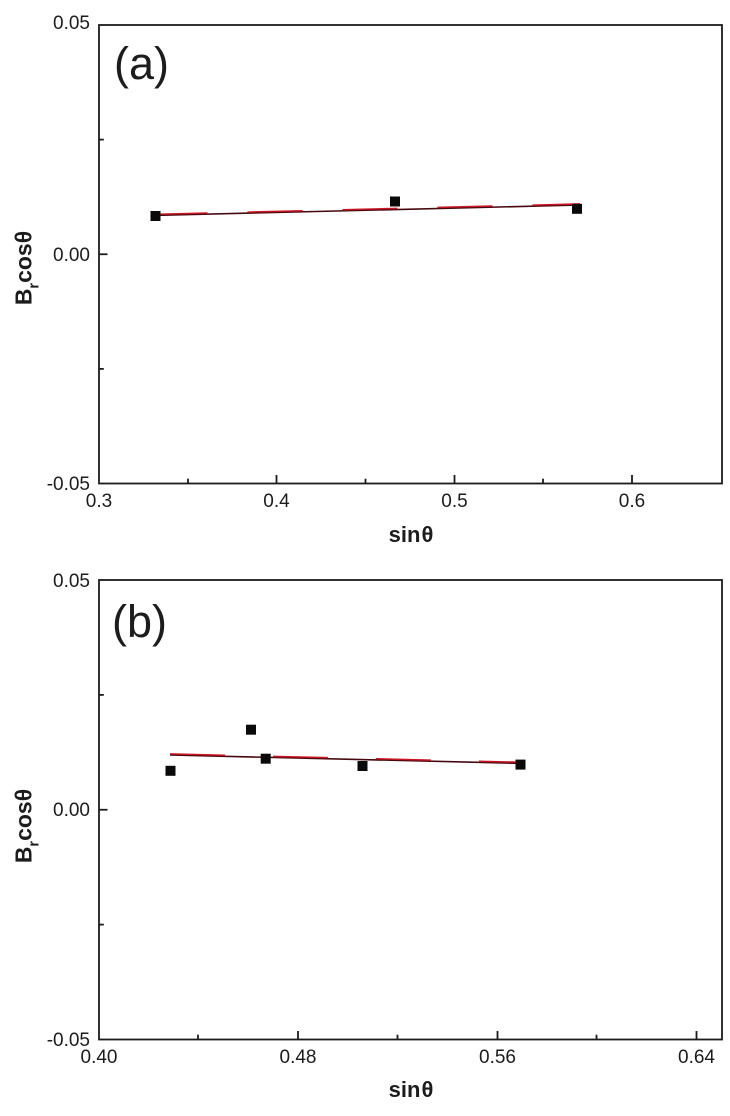 This screenshot has width=730, height=1116. I want to click on svg-text: 0.6, so click(632, 501).